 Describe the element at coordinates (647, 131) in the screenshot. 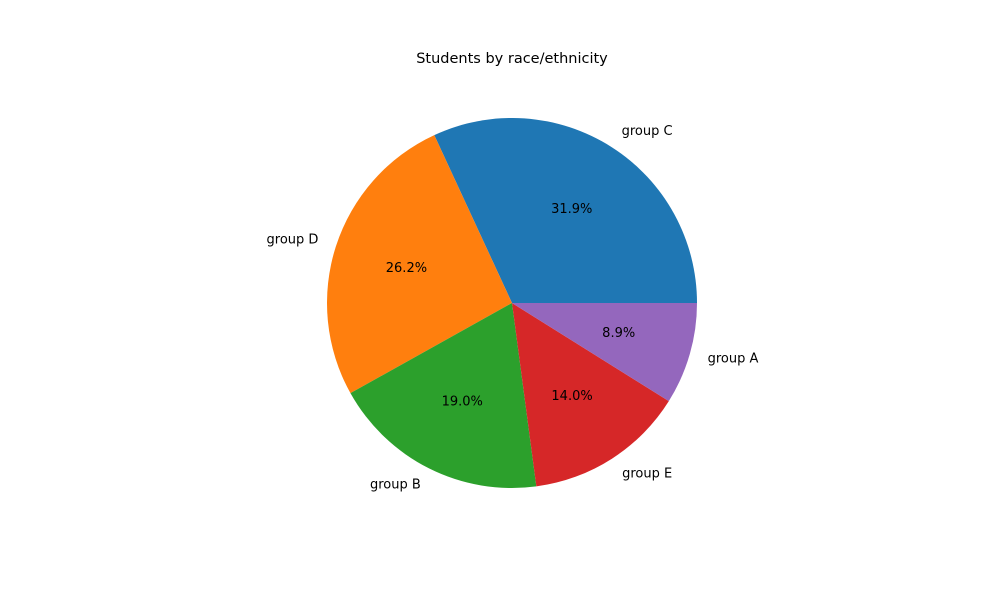

I see `slice-label-group-c: group C` at that location.